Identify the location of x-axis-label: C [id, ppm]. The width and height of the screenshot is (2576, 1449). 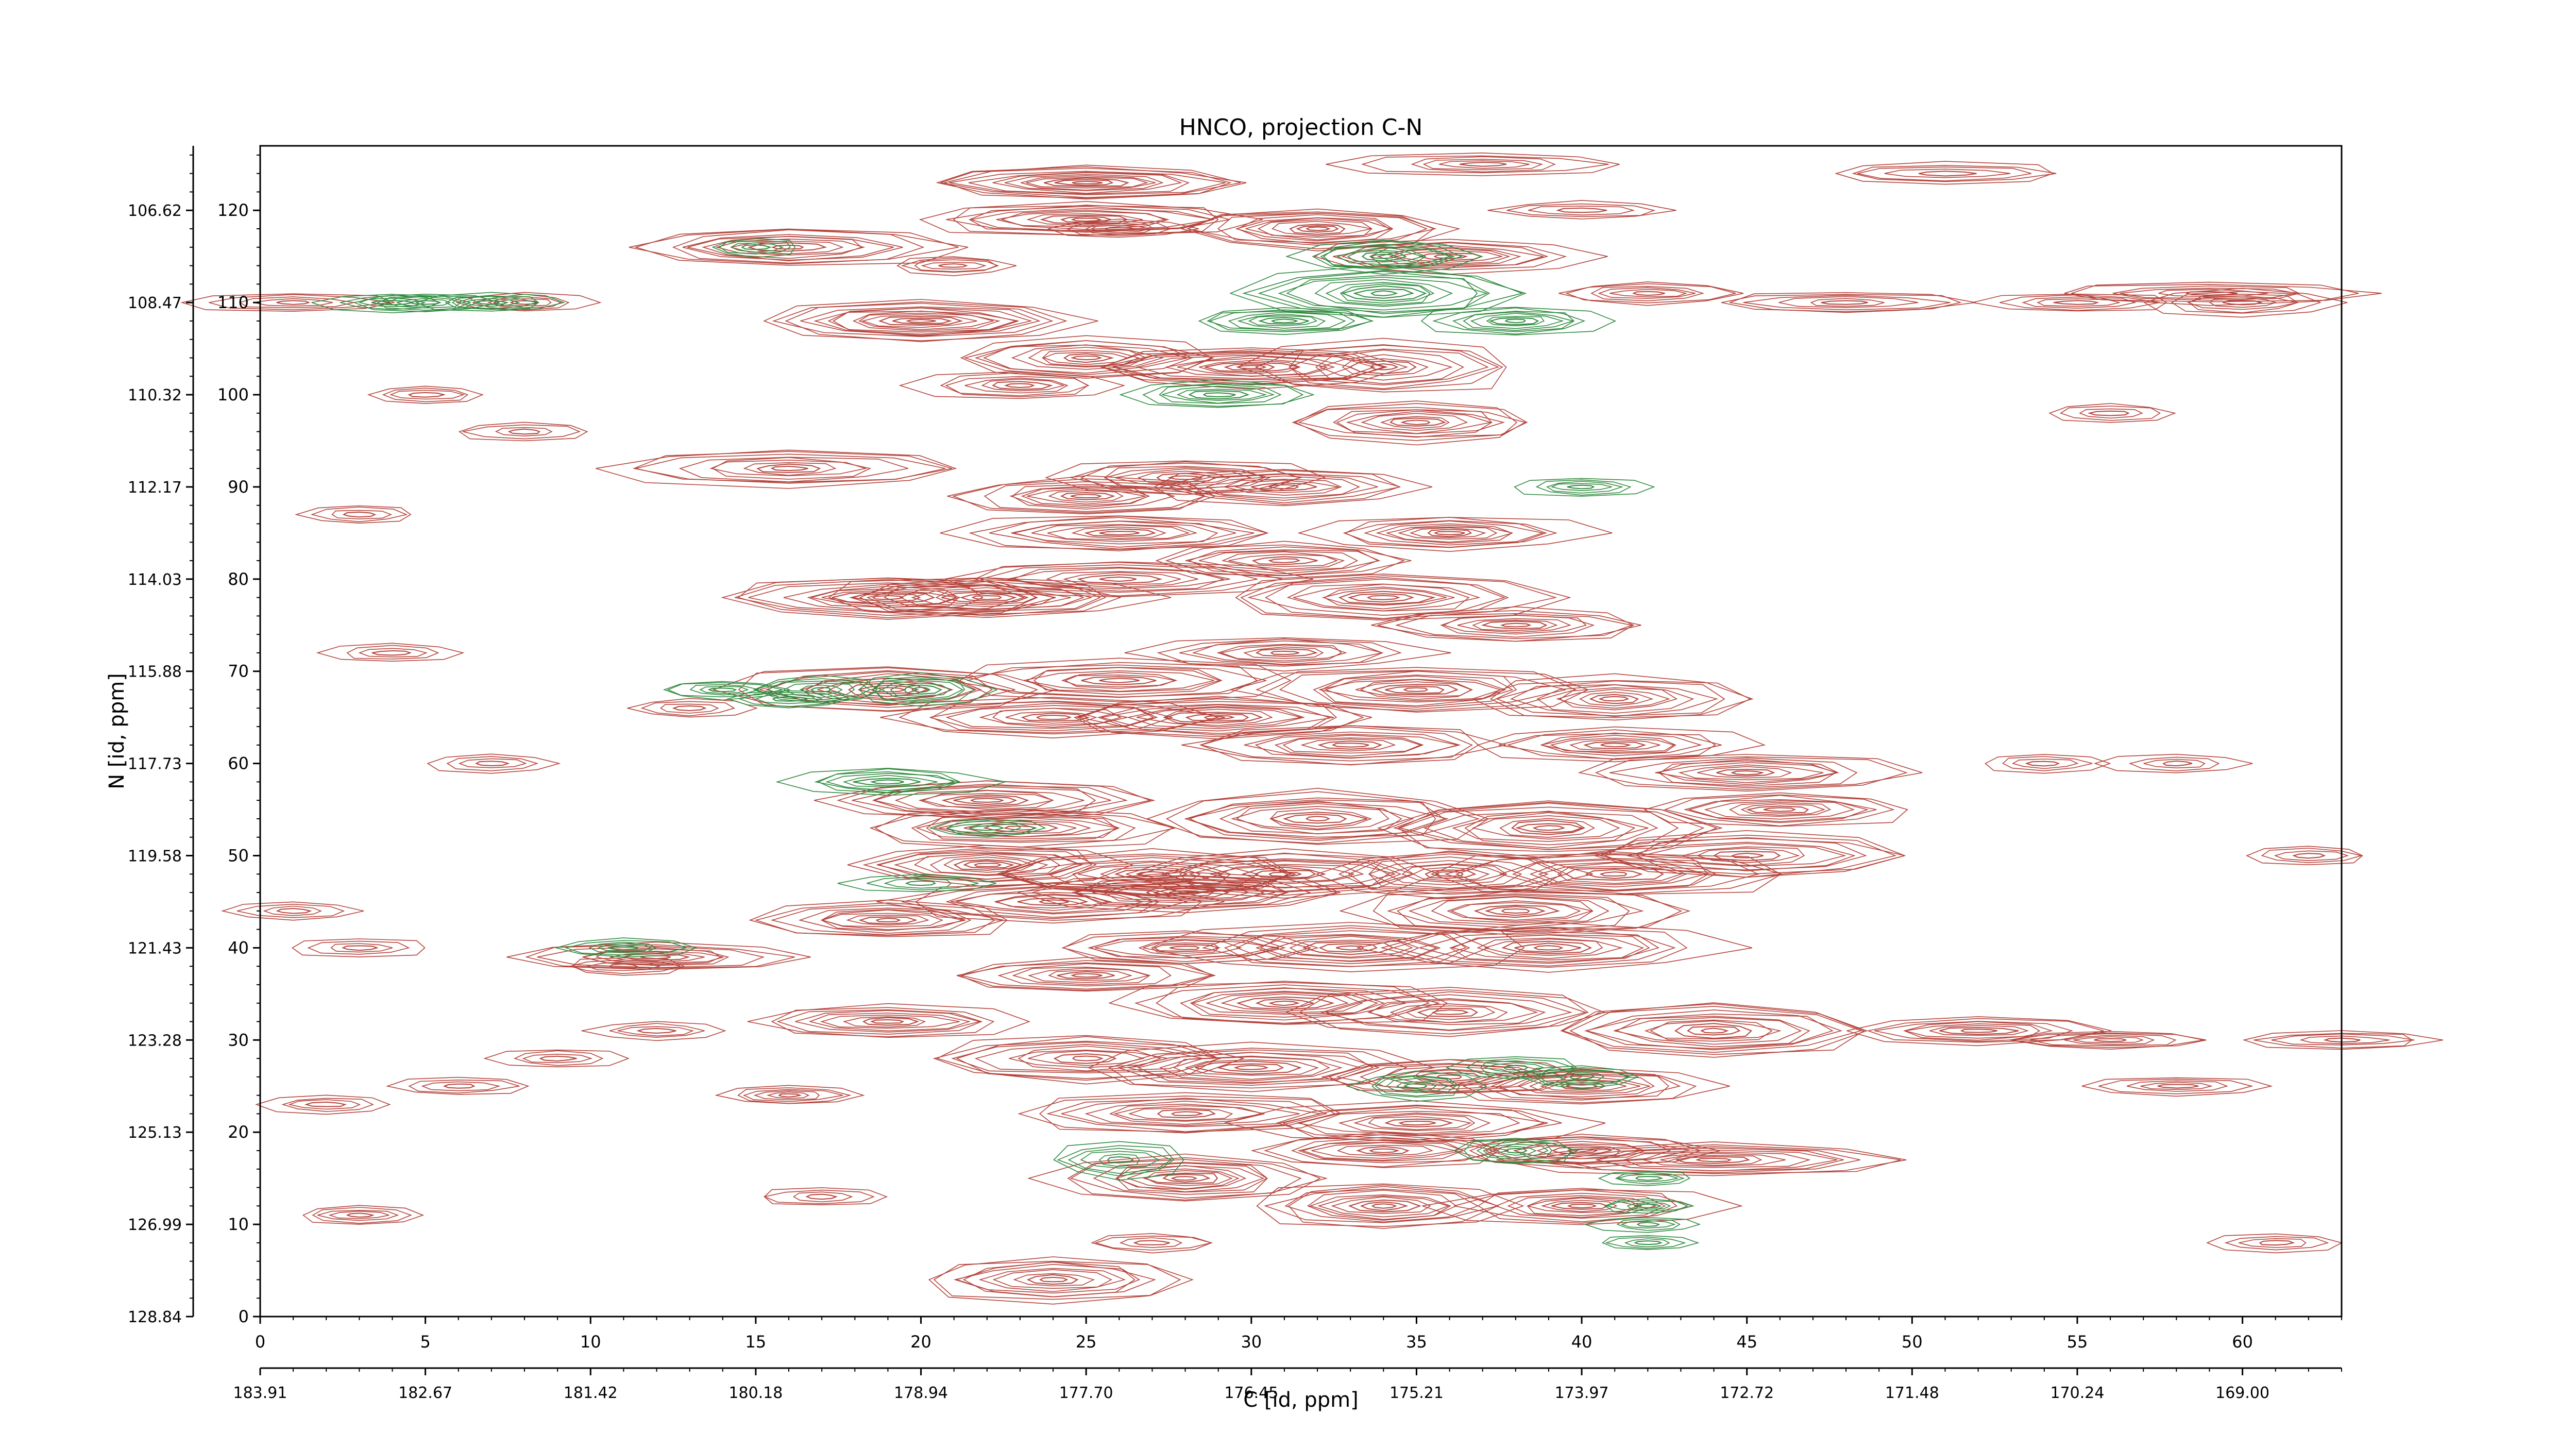
(1301, 1400).